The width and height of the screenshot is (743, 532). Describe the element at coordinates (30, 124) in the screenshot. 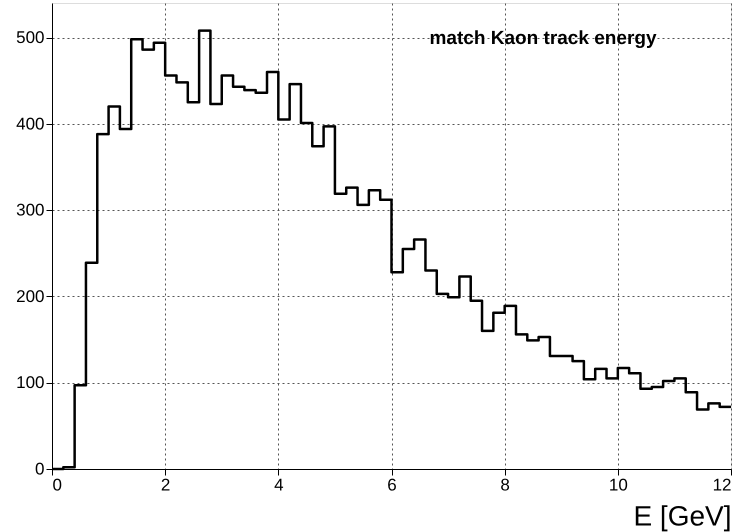

I see `y-tick-label: 400` at that location.